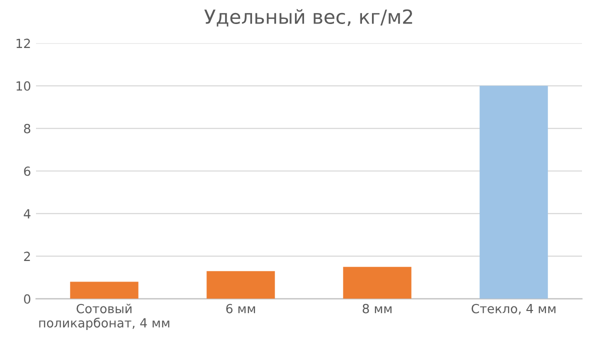 This screenshot has width=600, height=360. What do you see at coordinates (514, 309) in the screenshot?
I see `x-tick-label: Стекло, 4 мм` at bounding box center [514, 309].